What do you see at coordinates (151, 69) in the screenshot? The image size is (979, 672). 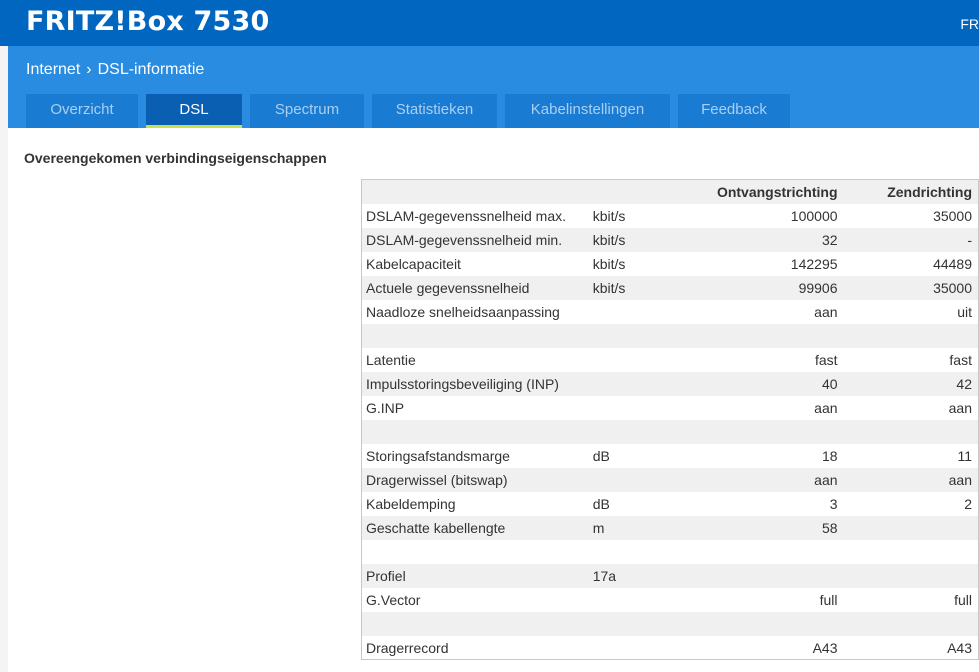 I see `breadcrumb-current: DSL-informatie` at bounding box center [151, 69].